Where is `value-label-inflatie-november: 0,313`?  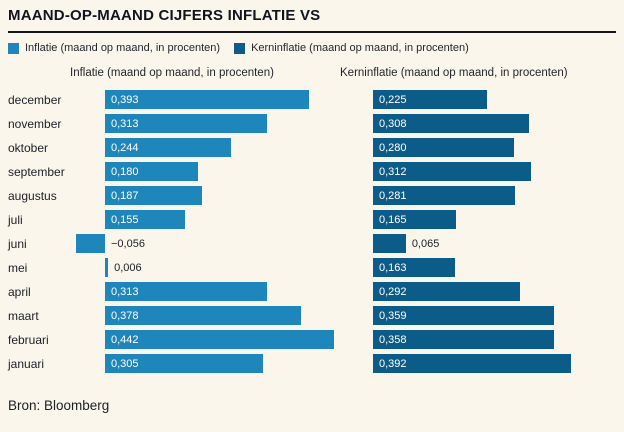
value-label-inflatie-november: 0,313 is located at coordinates (125, 123).